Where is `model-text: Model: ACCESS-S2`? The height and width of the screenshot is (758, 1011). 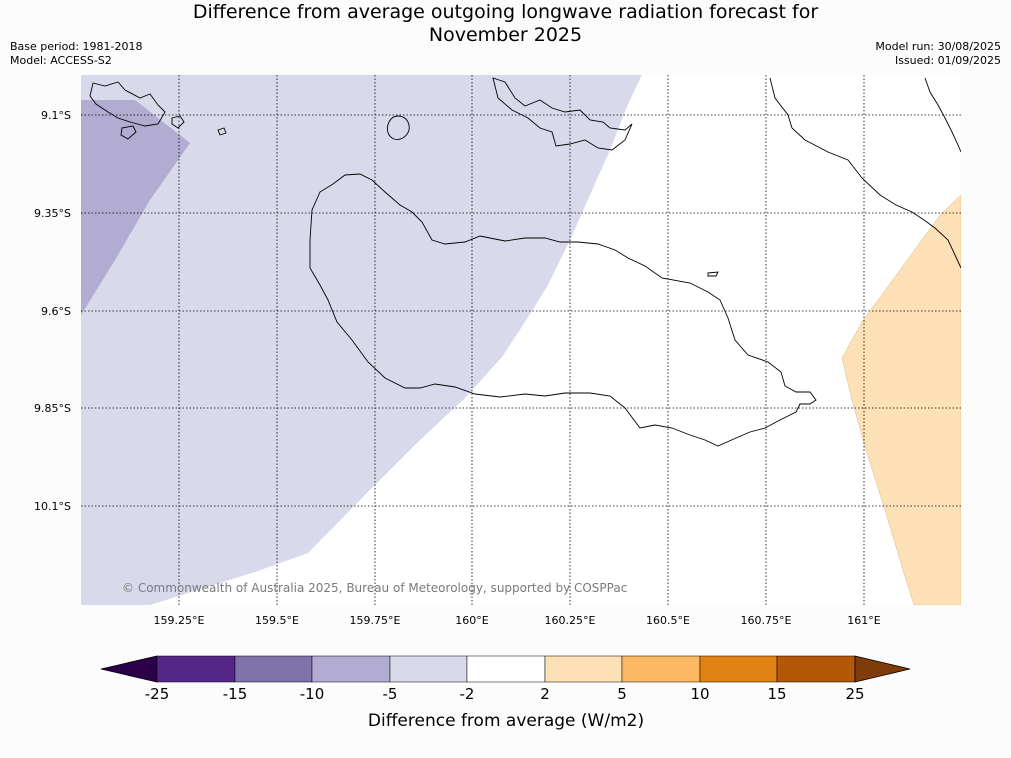
model-text: Model: ACCESS-S2 is located at coordinates (61, 60).